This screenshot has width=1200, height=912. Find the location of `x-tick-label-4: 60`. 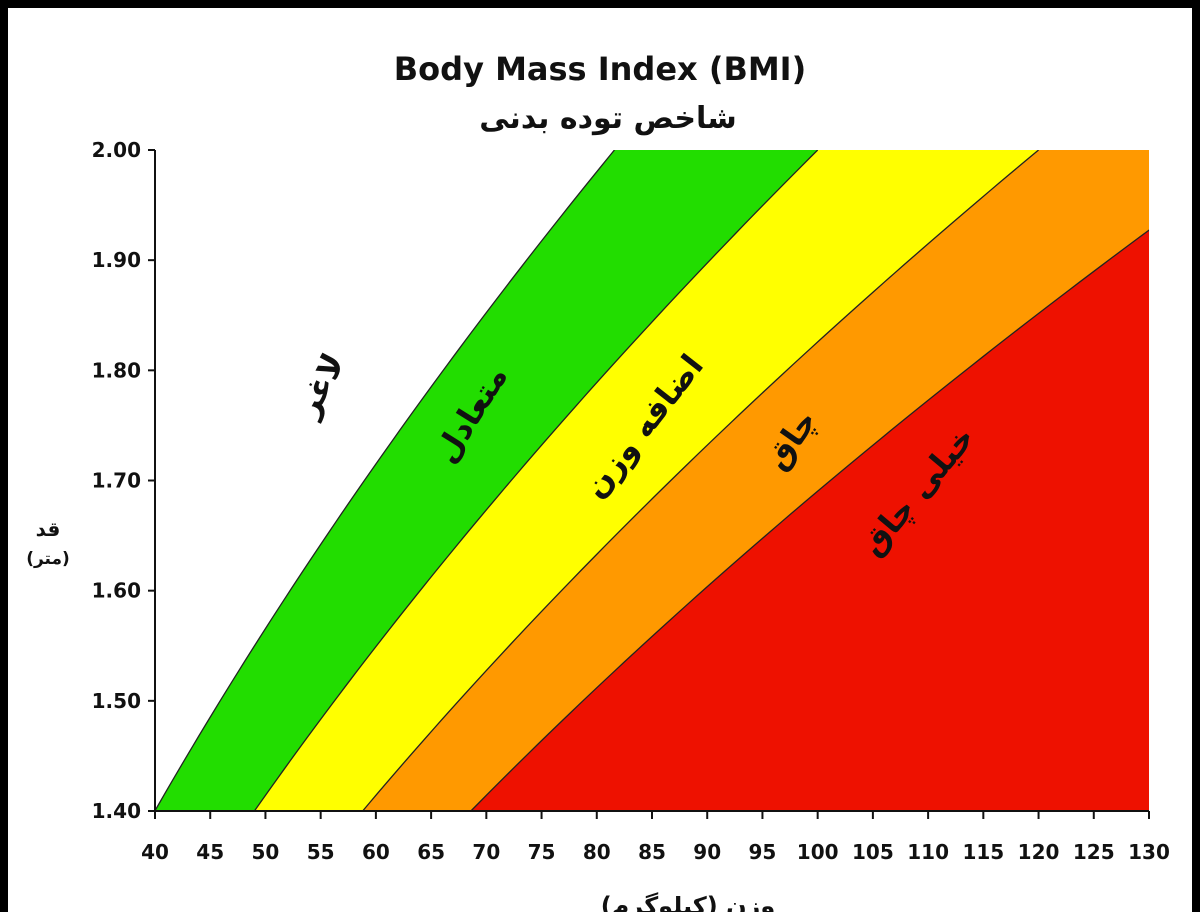

x-tick-label-4: 60 is located at coordinates (376, 852).